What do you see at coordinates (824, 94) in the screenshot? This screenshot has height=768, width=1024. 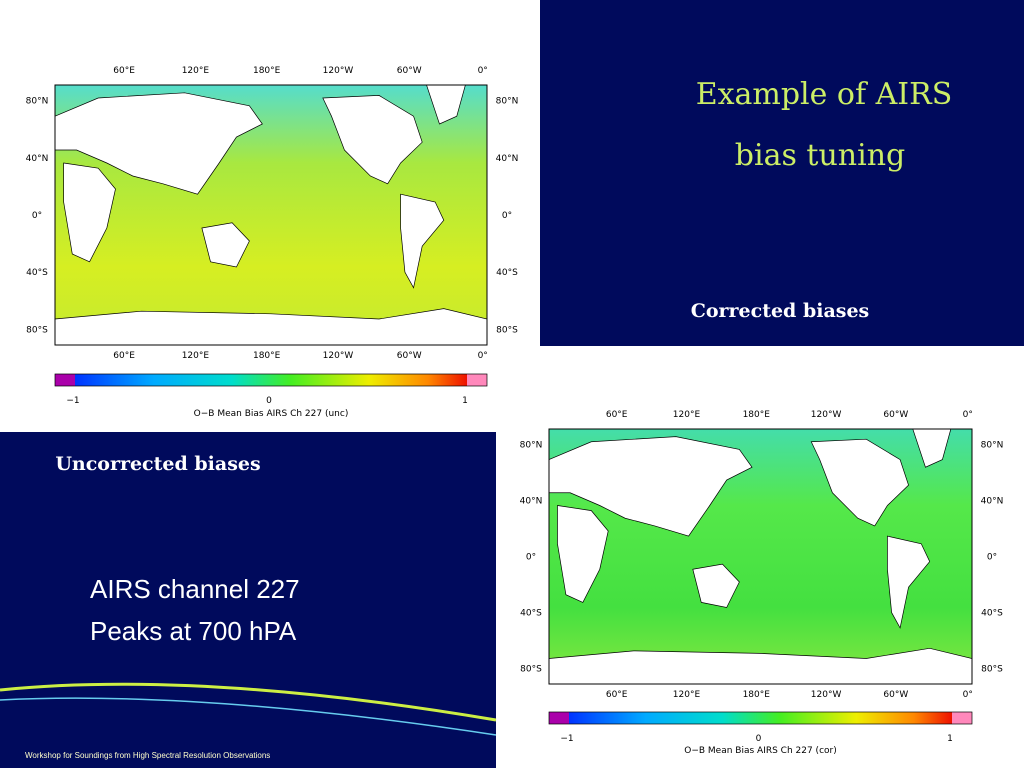 I see `title: Example of AIRS` at bounding box center [824, 94].